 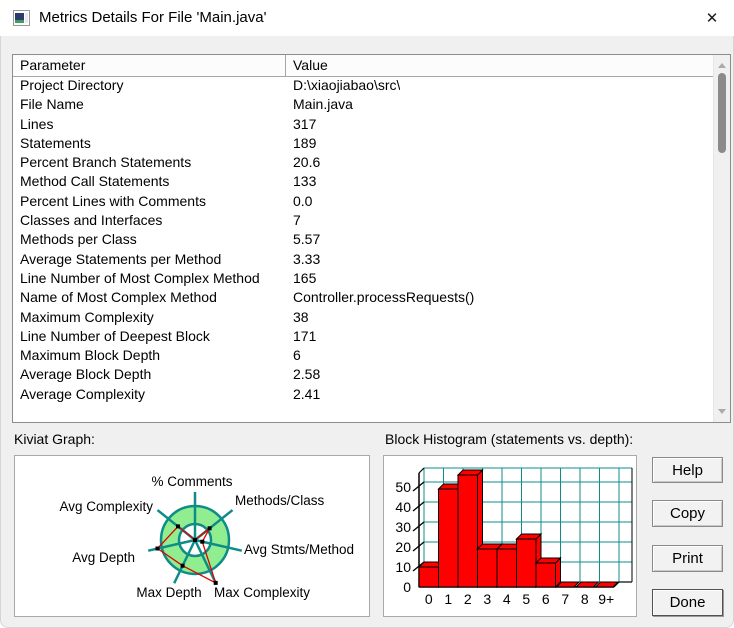 What do you see at coordinates (106, 162) in the screenshot?
I see `param-cell: Percent Branch Statements` at bounding box center [106, 162].